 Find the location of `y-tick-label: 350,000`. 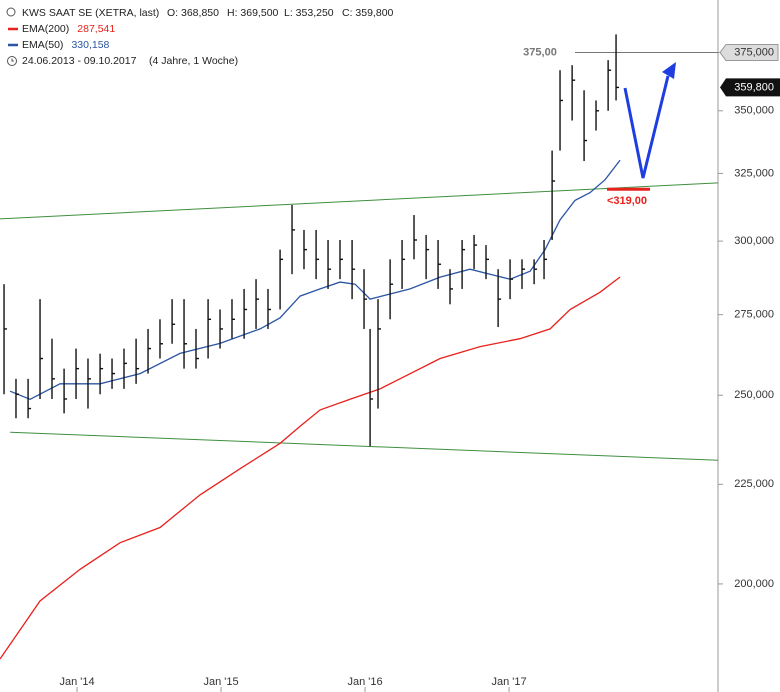

y-tick-label: 350,000 is located at coordinates (754, 111).